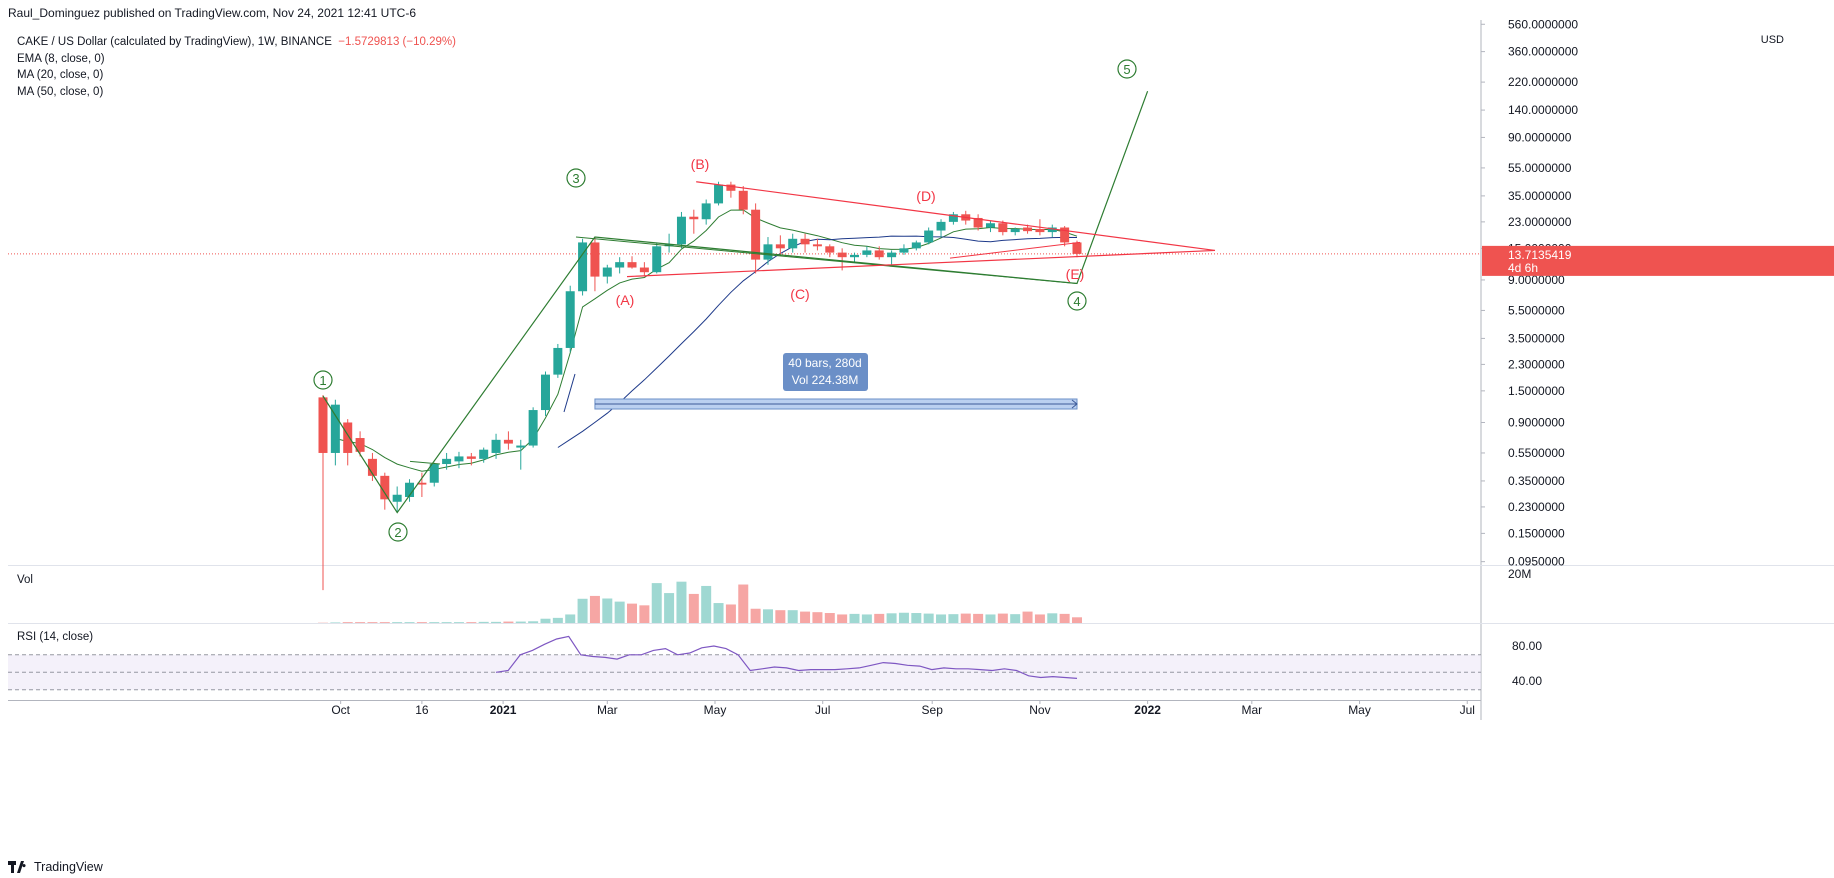 This screenshot has width=1834, height=878. What do you see at coordinates (61, 58) in the screenshot?
I see `indicator-ema8: EMA (8, close, 0)` at bounding box center [61, 58].